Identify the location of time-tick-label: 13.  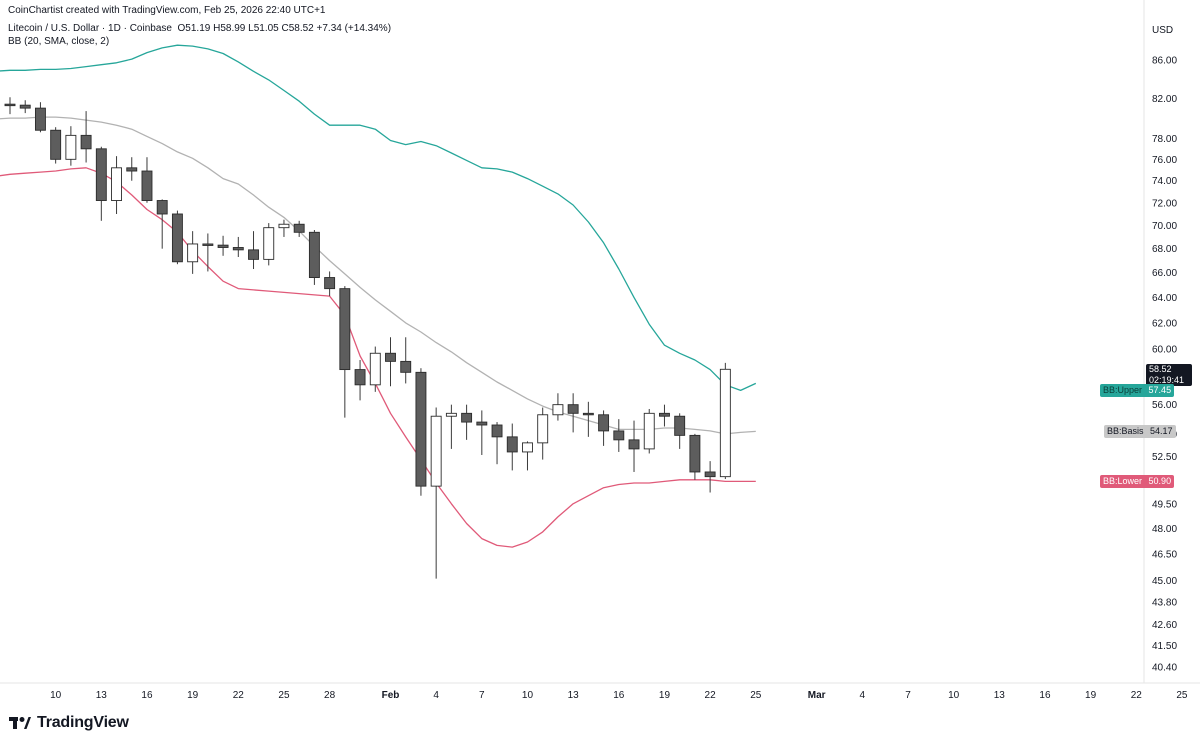
(574, 695).